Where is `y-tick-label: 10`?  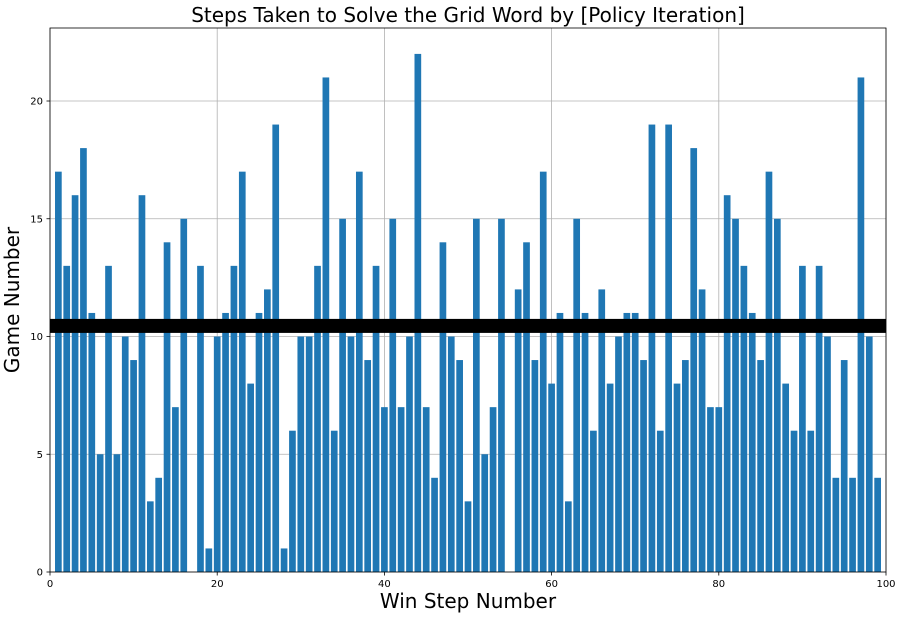
y-tick-label: 10 is located at coordinates (36, 337).